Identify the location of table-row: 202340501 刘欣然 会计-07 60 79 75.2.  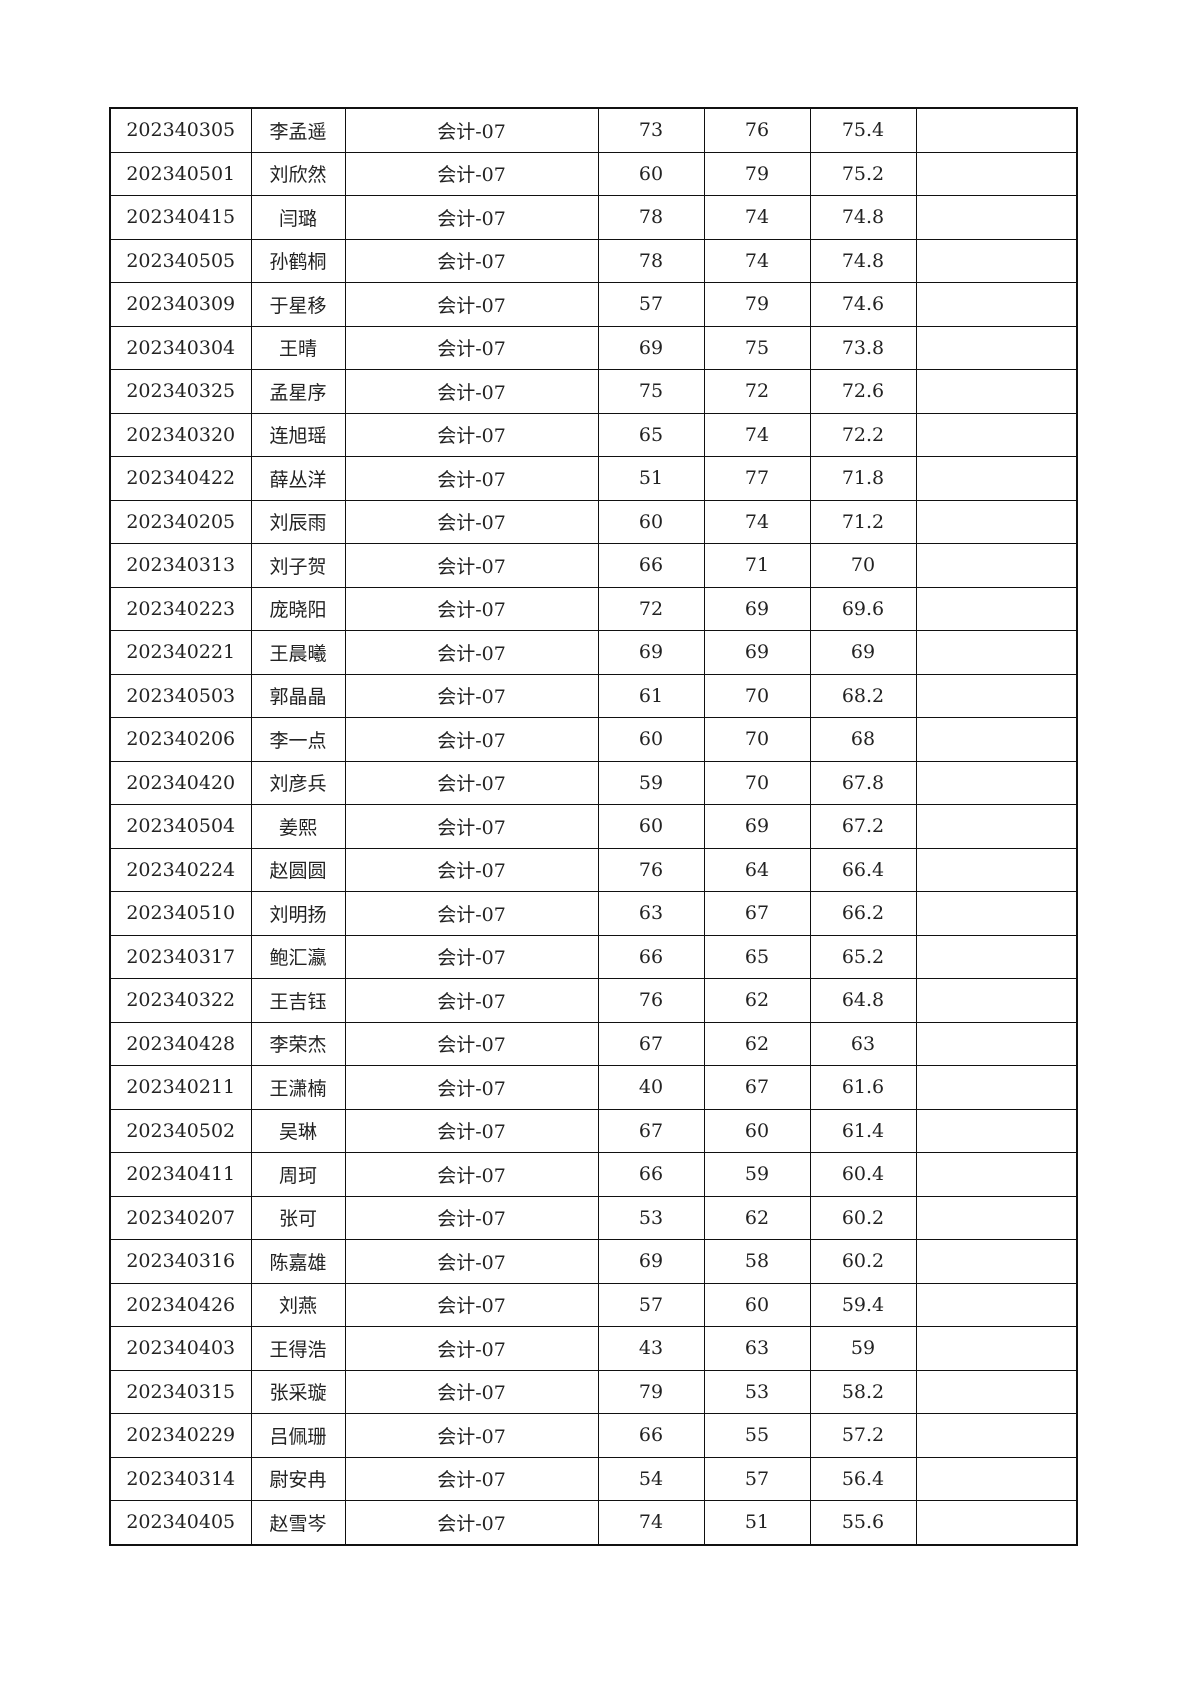
(593, 173).